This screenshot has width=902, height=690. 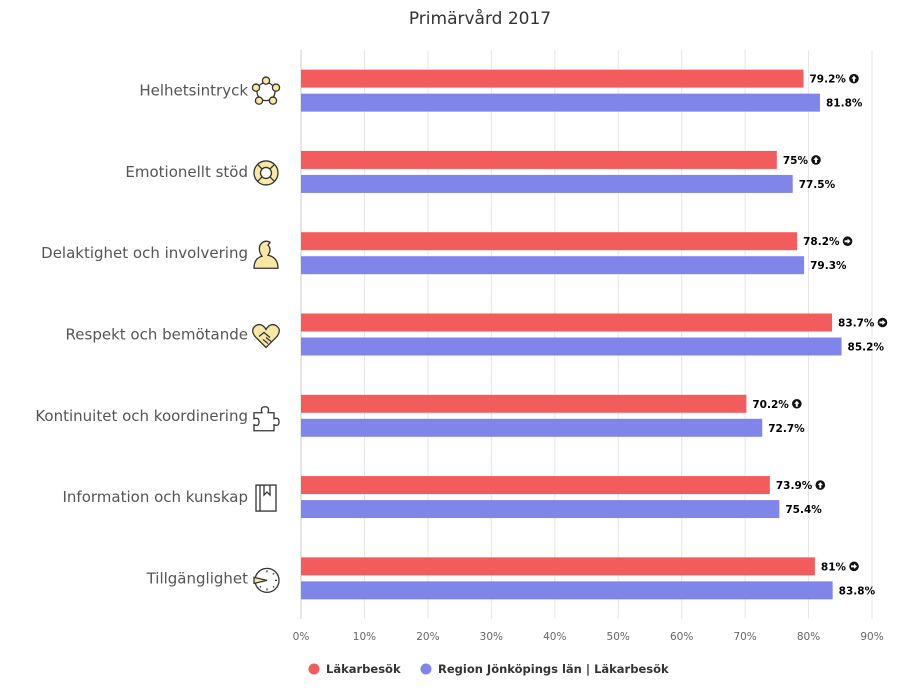 What do you see at coordinates (796, 161) in the screenshot?
I see `data-label: 75%` at bounding box center [796, 161].